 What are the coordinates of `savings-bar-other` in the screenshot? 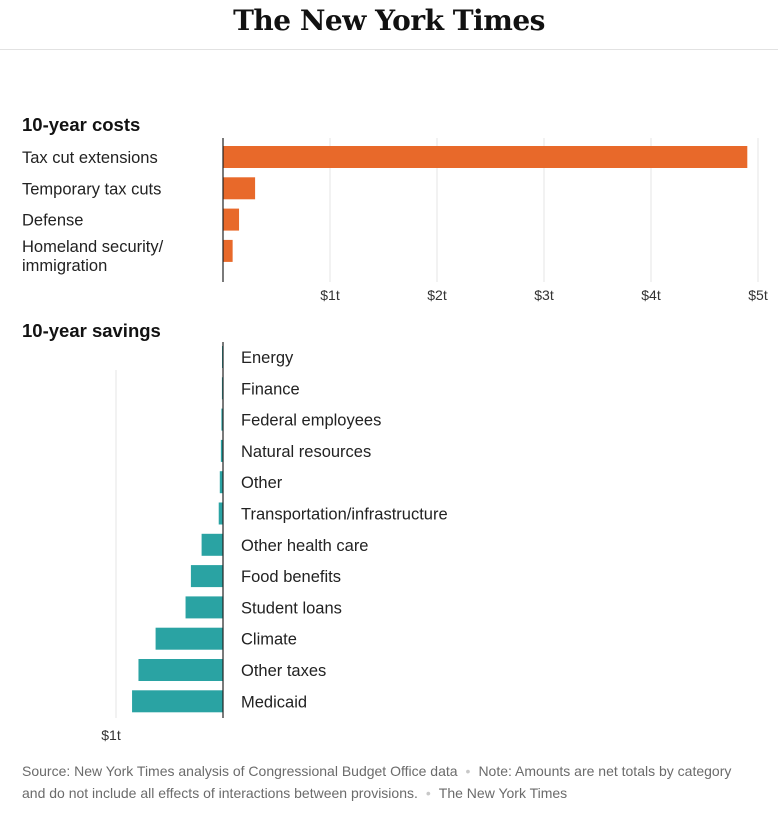 It's located at (221, 482).